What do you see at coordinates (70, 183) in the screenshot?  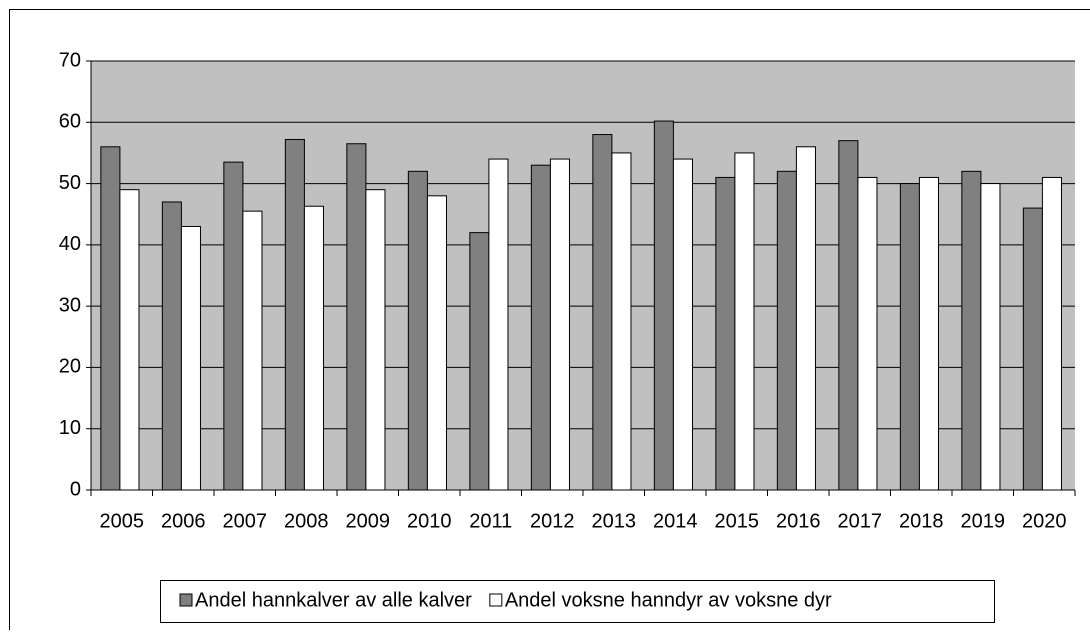 I see `y-tick-label: 50` at bounding box center [70, 183].